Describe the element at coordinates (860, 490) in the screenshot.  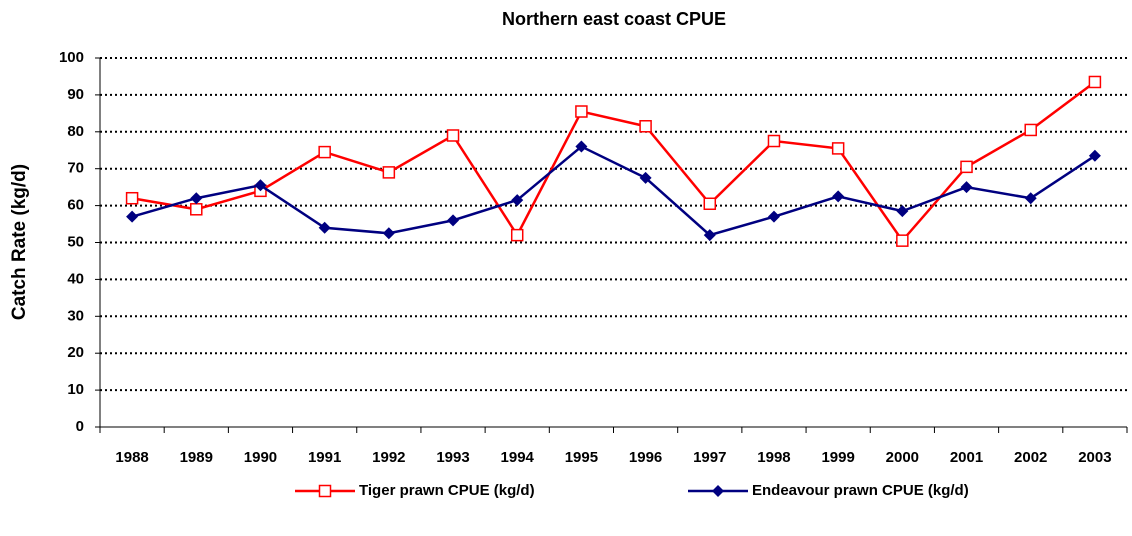
I see `legend-label: Endeavour prawn CPUE (kg/d)` at that location.